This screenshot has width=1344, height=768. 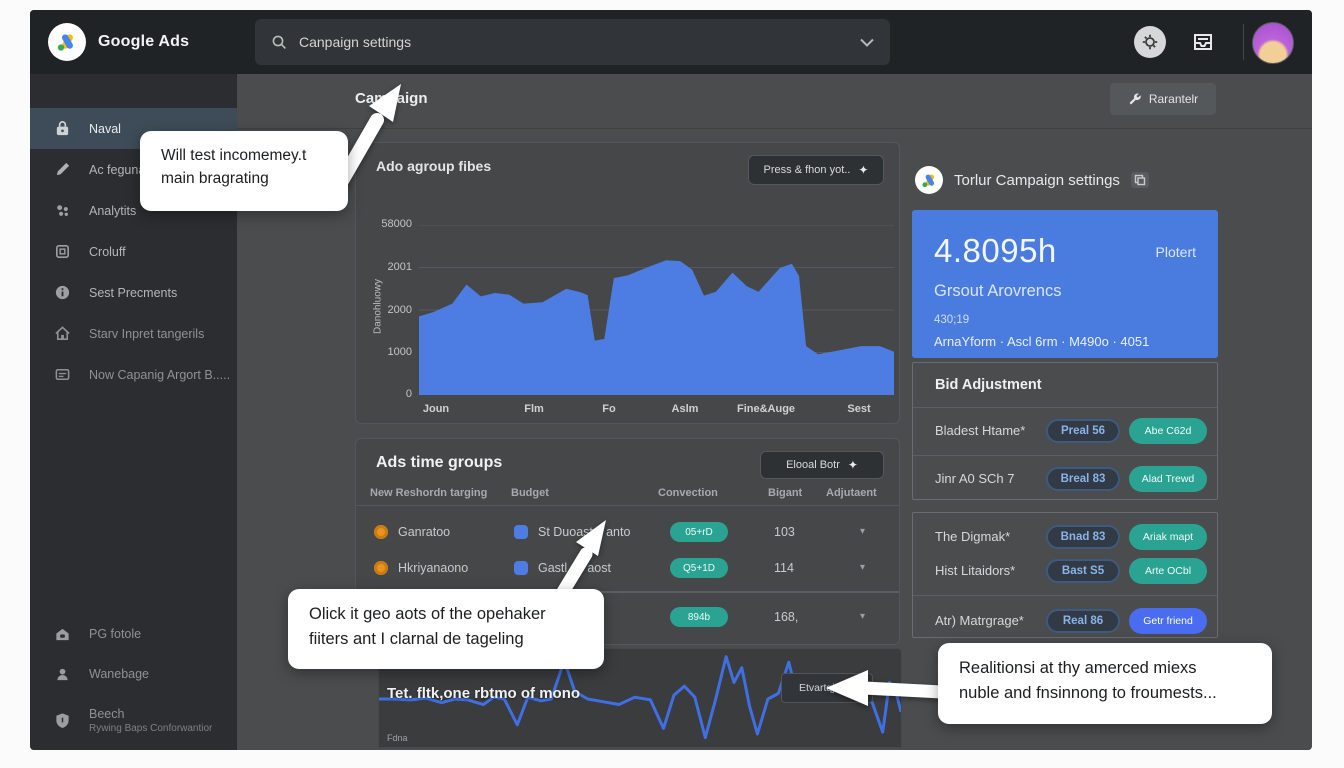 What do you see at coordinates (1168, 621) in the screenshot?
I see `solid-pill-button: Getr friend` at bounding box center [1168, 621].